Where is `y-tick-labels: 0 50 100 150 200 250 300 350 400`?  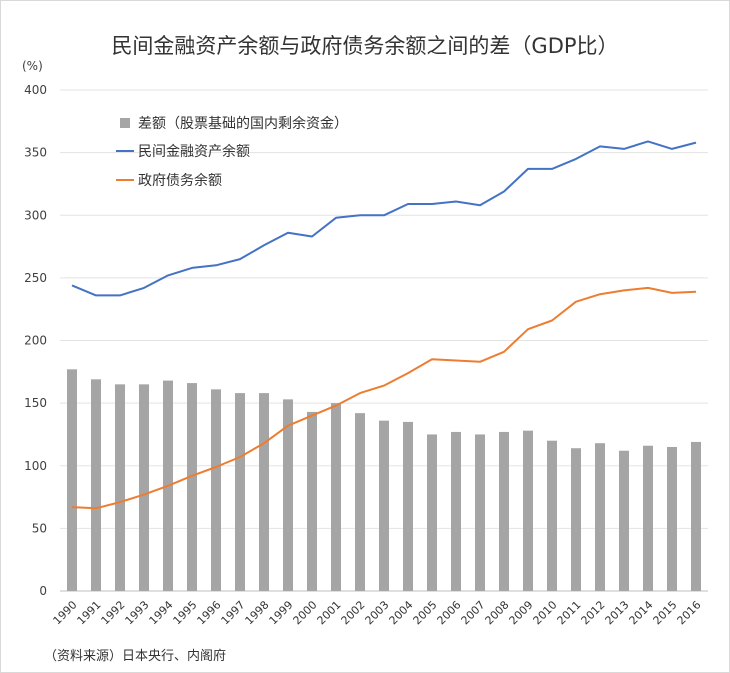
y-tick-labels: 0 50 100 150 200 250 300 350 400 is located at coordinates (35, 340).